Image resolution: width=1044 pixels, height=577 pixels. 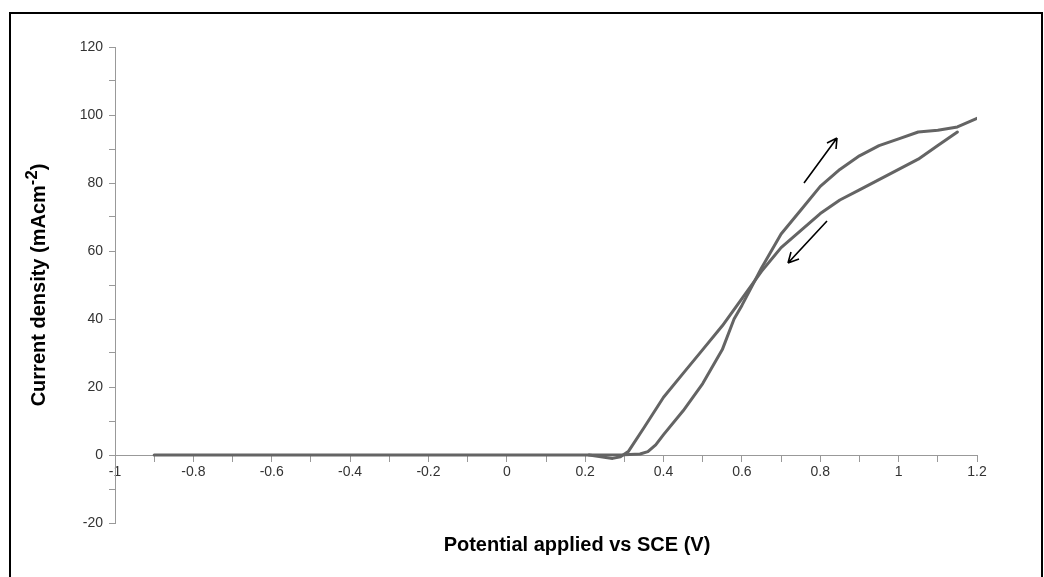 I want to click on x-tick-label: 1.2, so click(x=977, y=471).